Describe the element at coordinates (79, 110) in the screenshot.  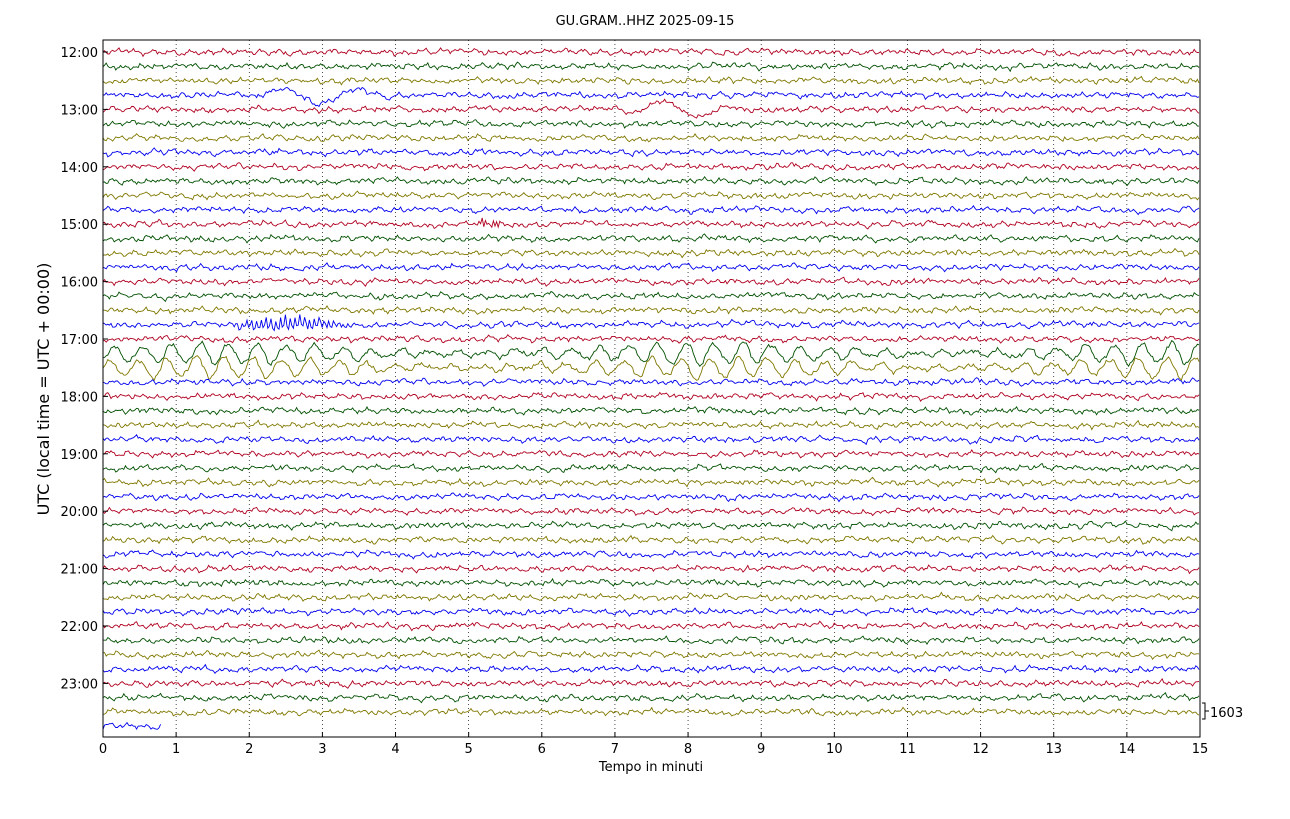
I see `y-tick-label: 13:00` at that location.